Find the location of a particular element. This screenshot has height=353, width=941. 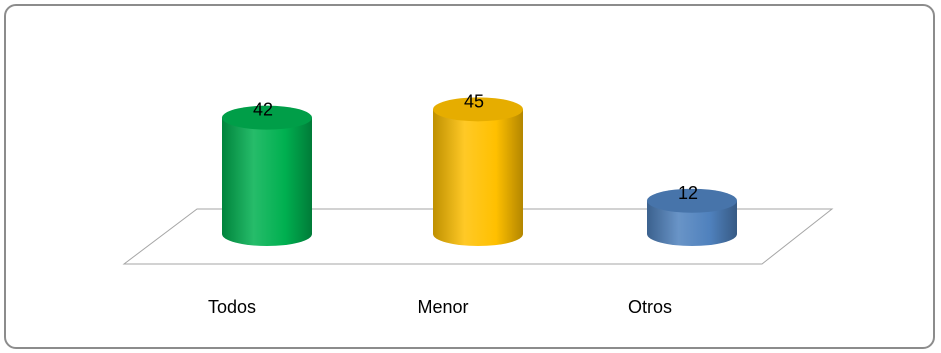

category-label-todos: Todos is located at coordinates (232, 307).